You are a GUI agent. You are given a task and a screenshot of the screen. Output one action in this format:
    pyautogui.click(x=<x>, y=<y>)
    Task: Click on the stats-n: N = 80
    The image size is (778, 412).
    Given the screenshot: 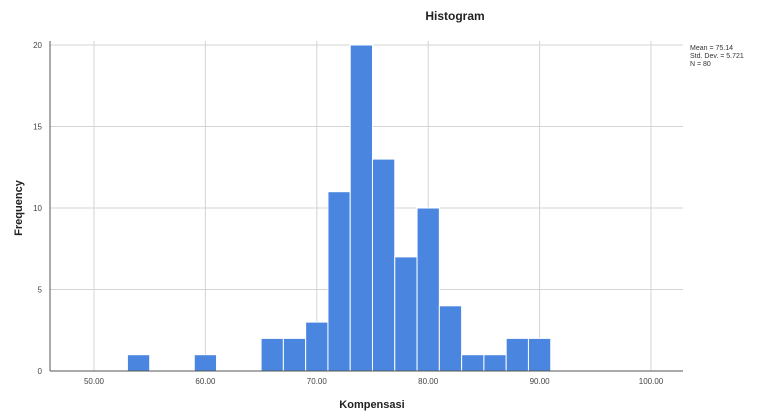 What is the action you would take?
    pyautogui.click(x=700, y=64)
    